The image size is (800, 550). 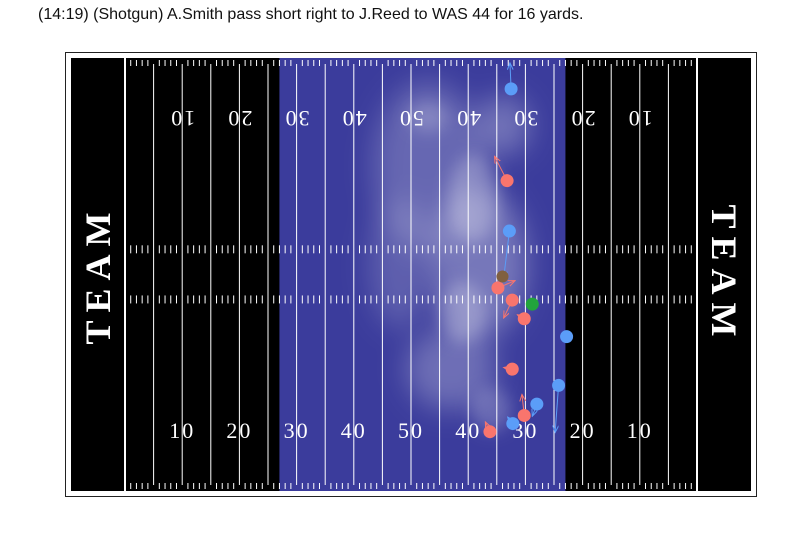 I want to click on ball-marker, so click(x=502, y=276).